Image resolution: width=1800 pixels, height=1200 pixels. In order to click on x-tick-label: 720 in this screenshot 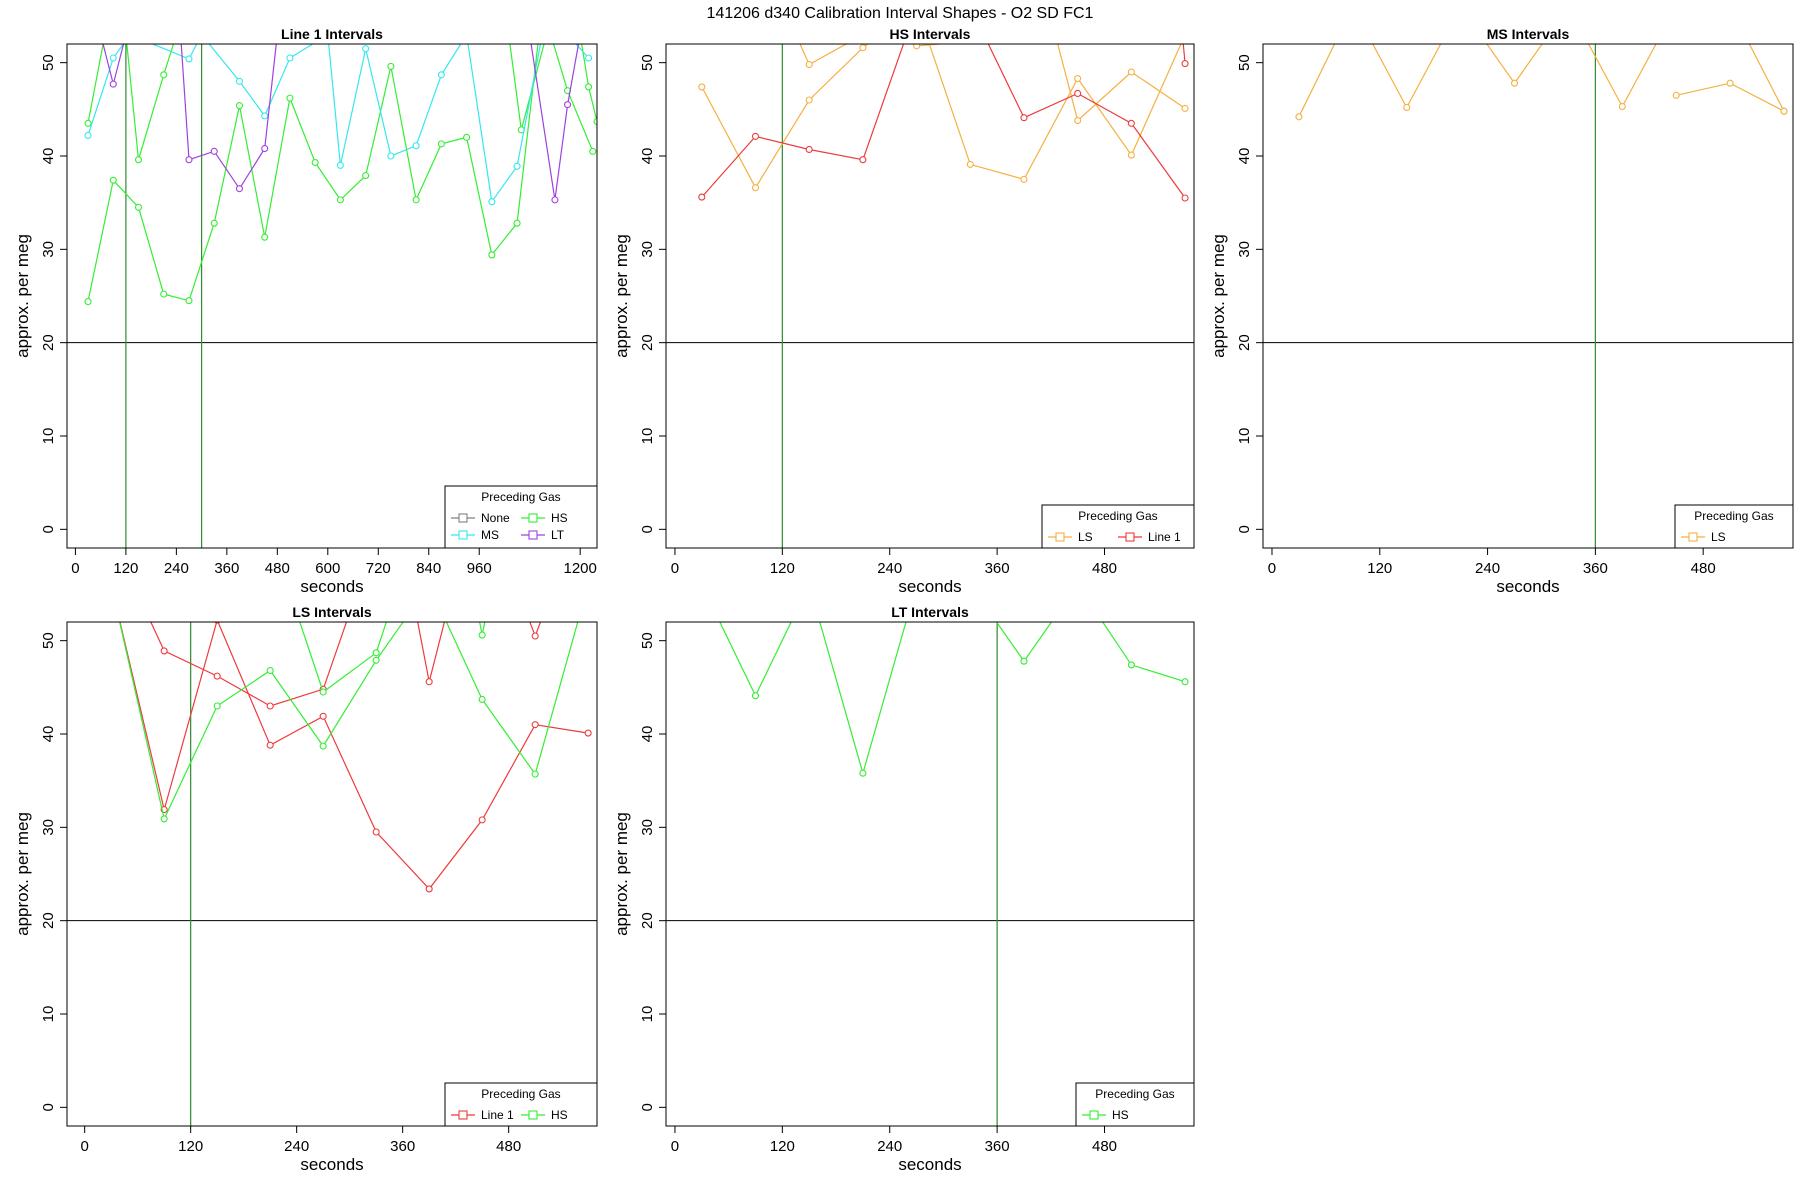, I will do `click(378, 568)`.